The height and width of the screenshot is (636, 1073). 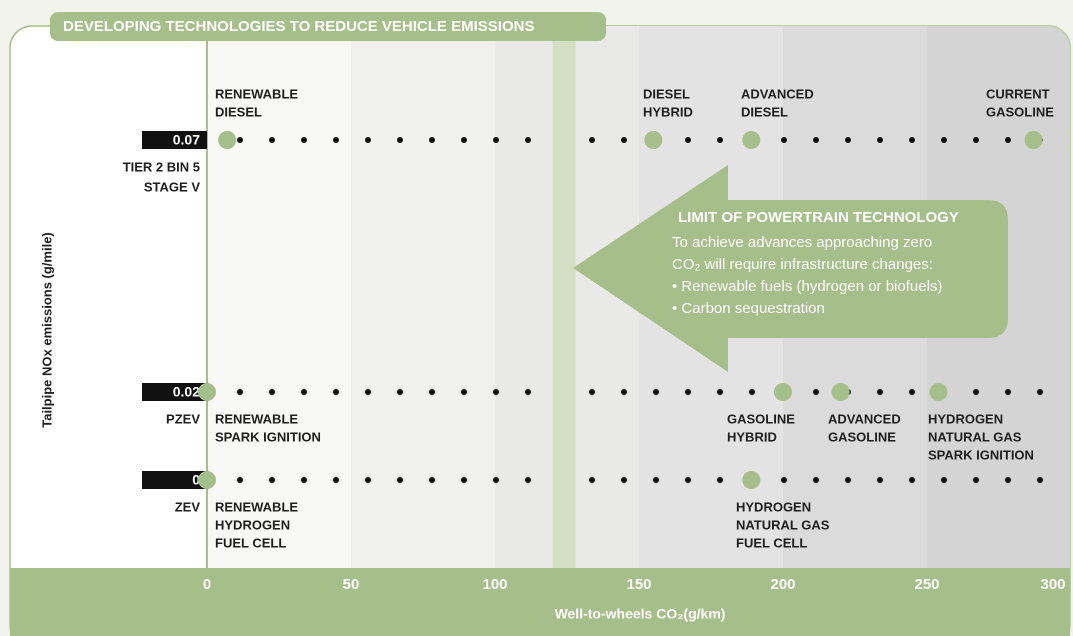 I want to click on annotation-text: • Renewable fuels (hydrogen or biofuels), so click(x=807, y=286).